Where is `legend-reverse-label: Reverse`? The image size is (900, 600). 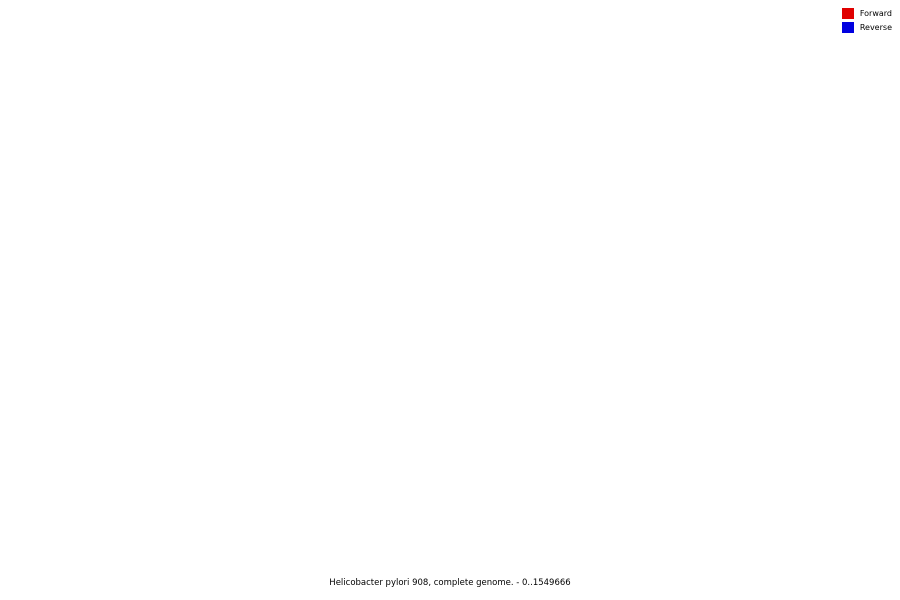
legend-reverse-label: Reverse is located at coordinates (875, 27).